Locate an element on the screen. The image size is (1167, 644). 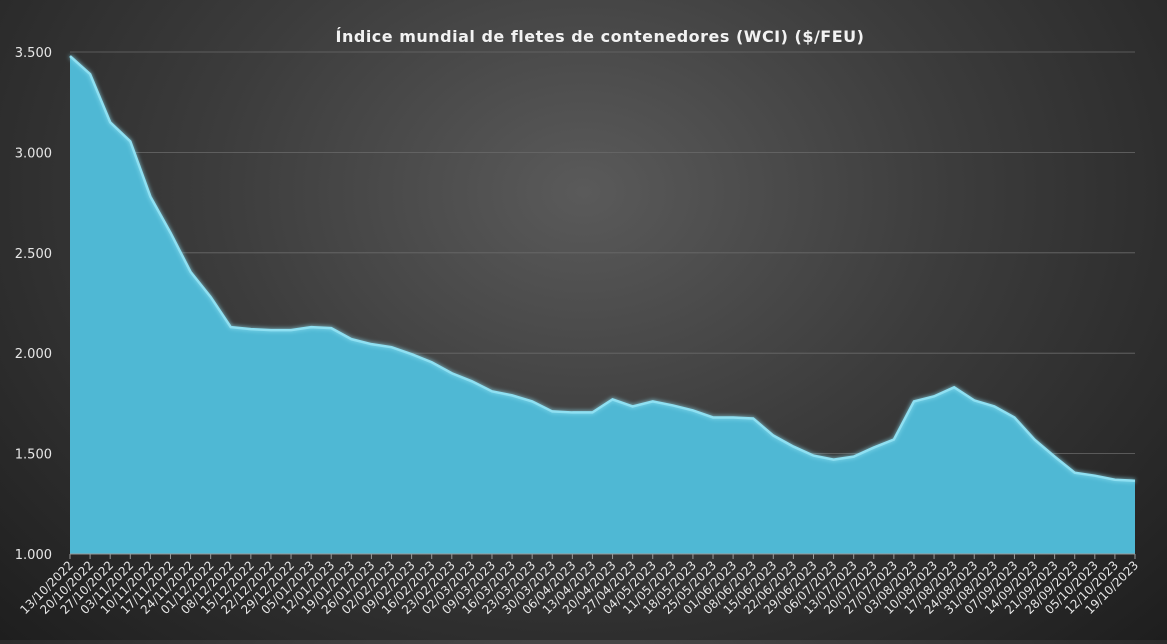
y-tick-label: 1.000 is located at coordinates (33, 555).